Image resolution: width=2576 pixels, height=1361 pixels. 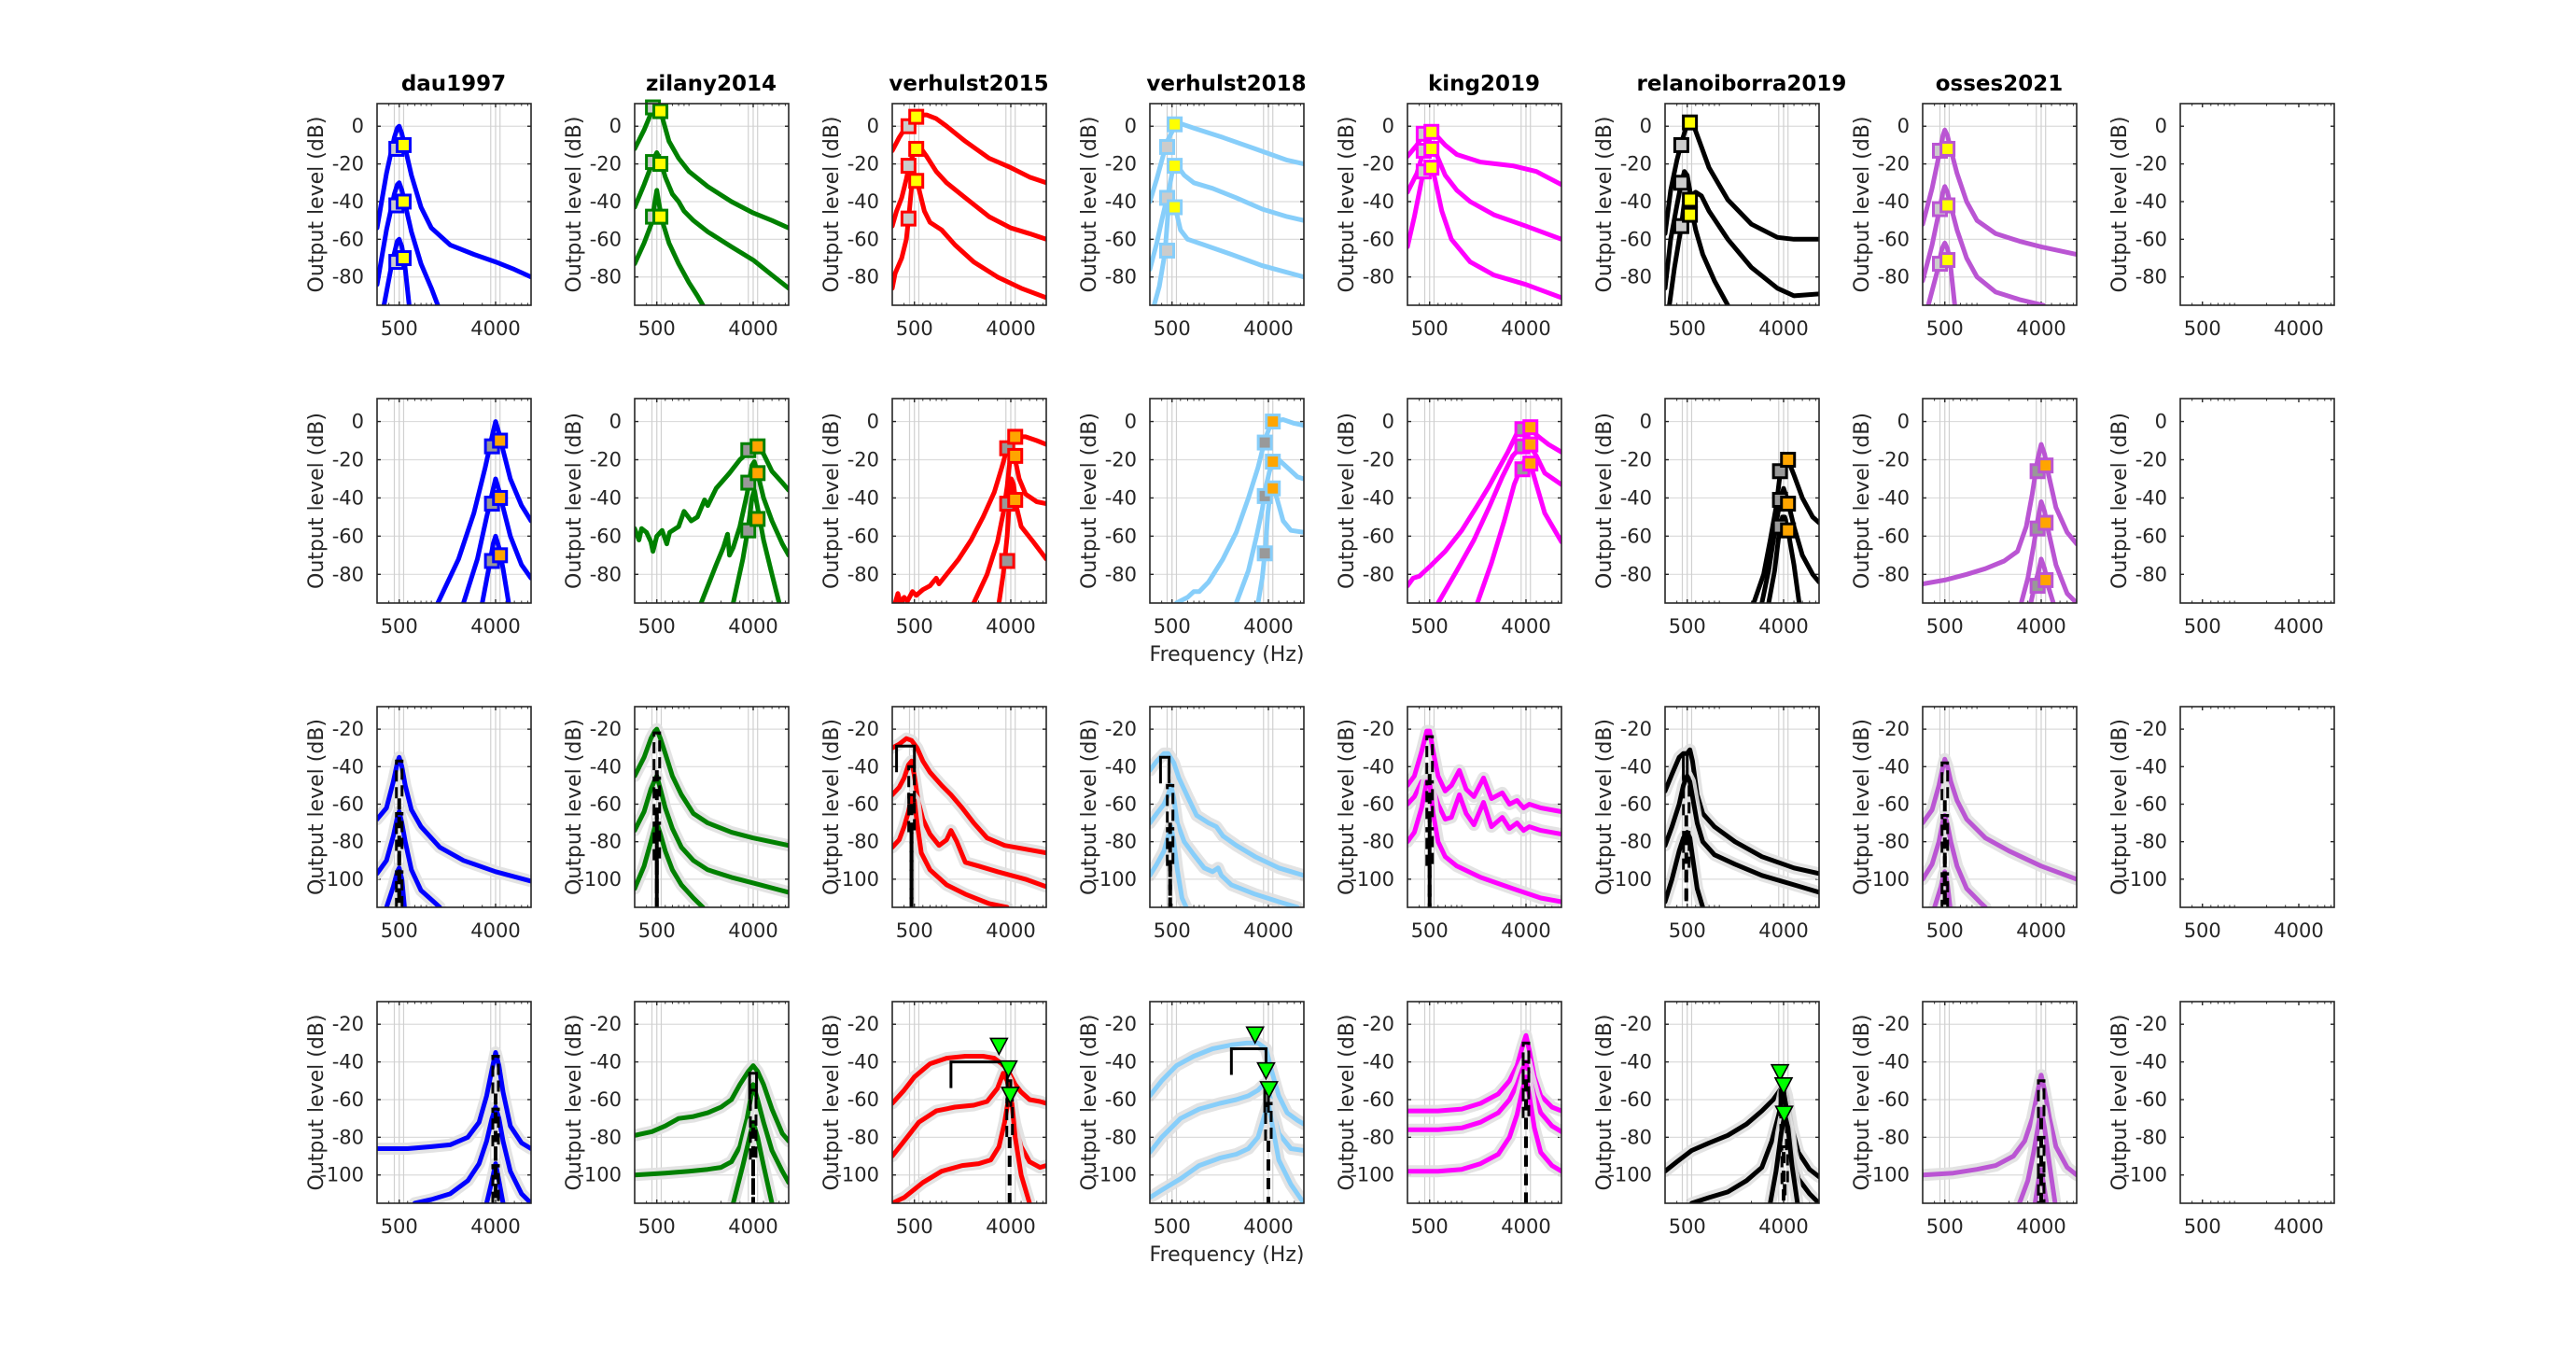 What do you see at coordinates (1706, 518) in the screenshot?
I see `panel-relanoiborra2019-row2: 0 -20 -40 -60 -80 500 4000 Output level (dB)` at bounding box center [1706, 518].